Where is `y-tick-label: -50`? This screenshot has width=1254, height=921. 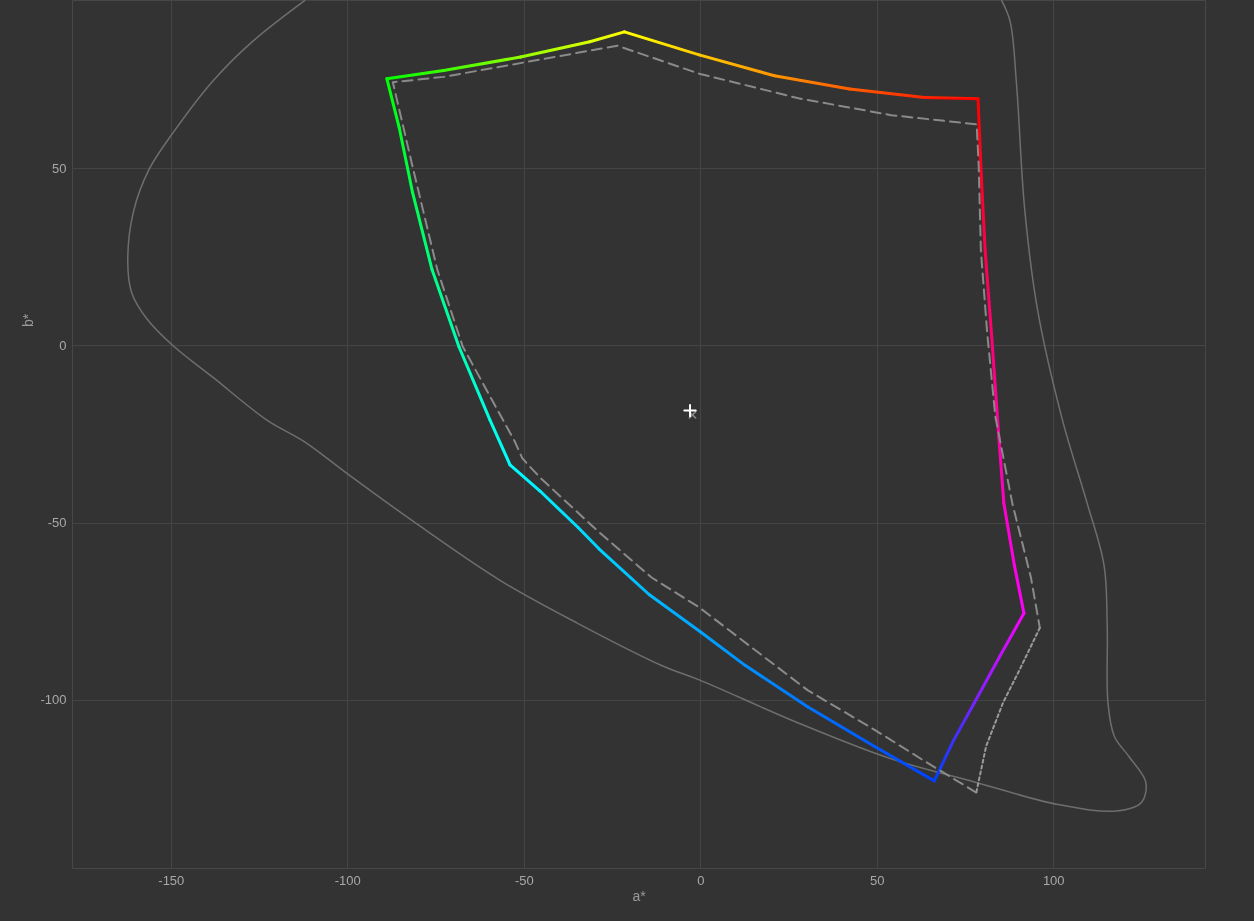 y-tick-label: -50 is located at coordinates (57, 523).